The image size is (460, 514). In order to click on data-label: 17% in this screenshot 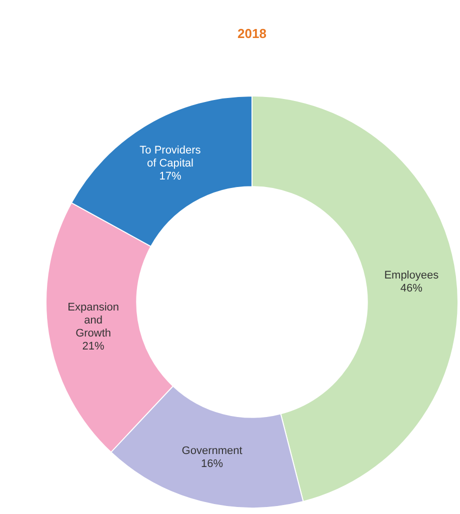, I will do `click(170, 176)`.